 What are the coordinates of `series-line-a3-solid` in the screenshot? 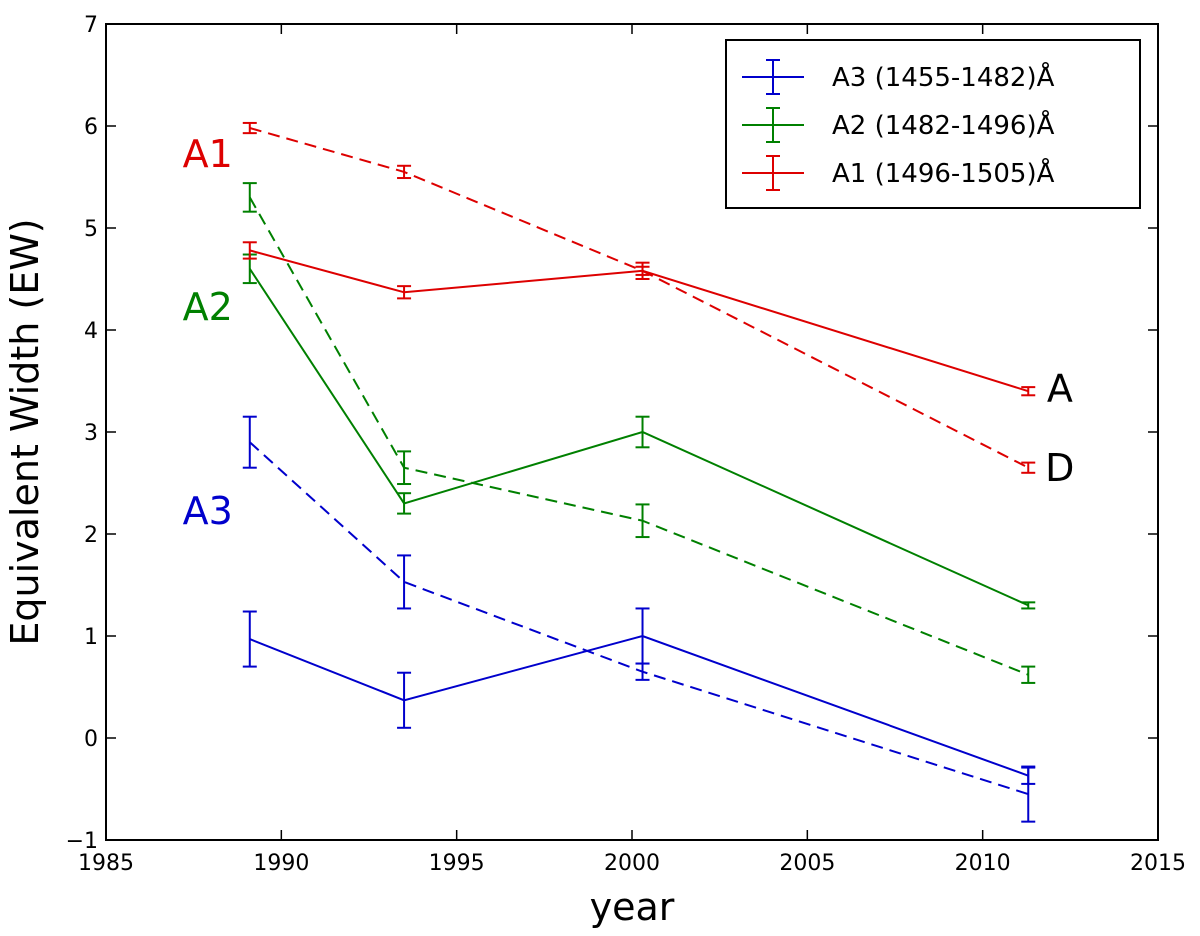 It's located at (639, 705).